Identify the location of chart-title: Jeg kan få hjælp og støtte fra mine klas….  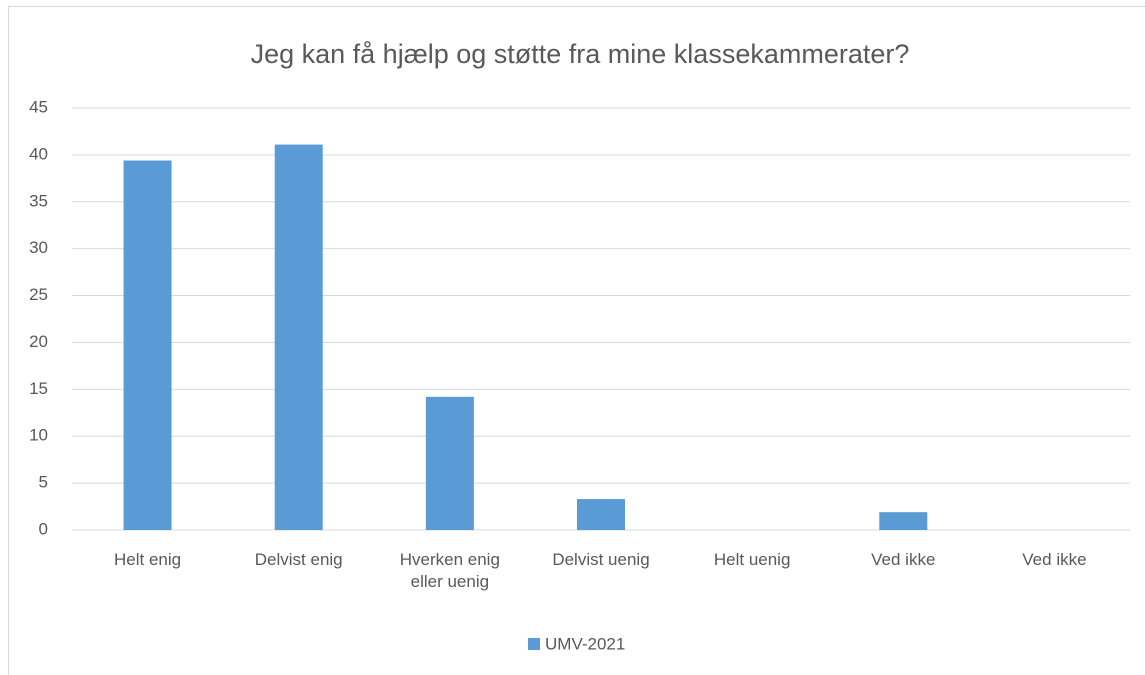
(580, 54).